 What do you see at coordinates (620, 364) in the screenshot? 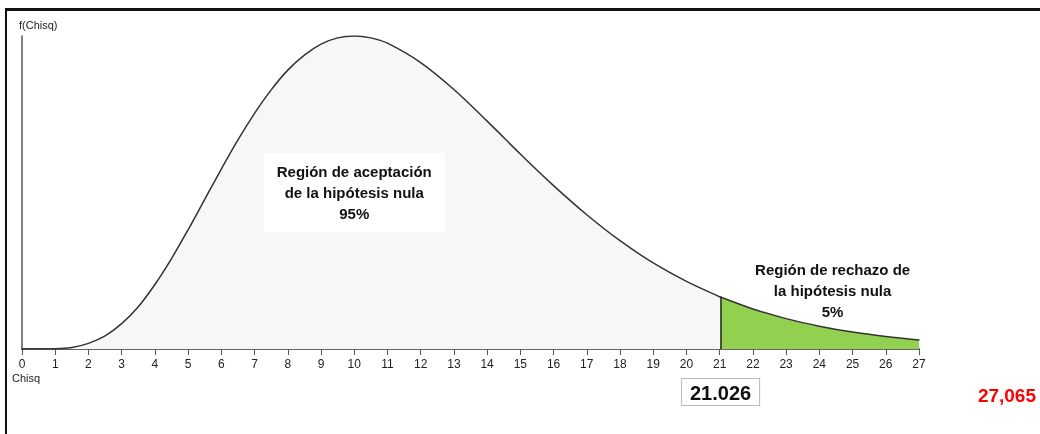
I see `x-tick-label: 18` at bounding box center [620, 364].